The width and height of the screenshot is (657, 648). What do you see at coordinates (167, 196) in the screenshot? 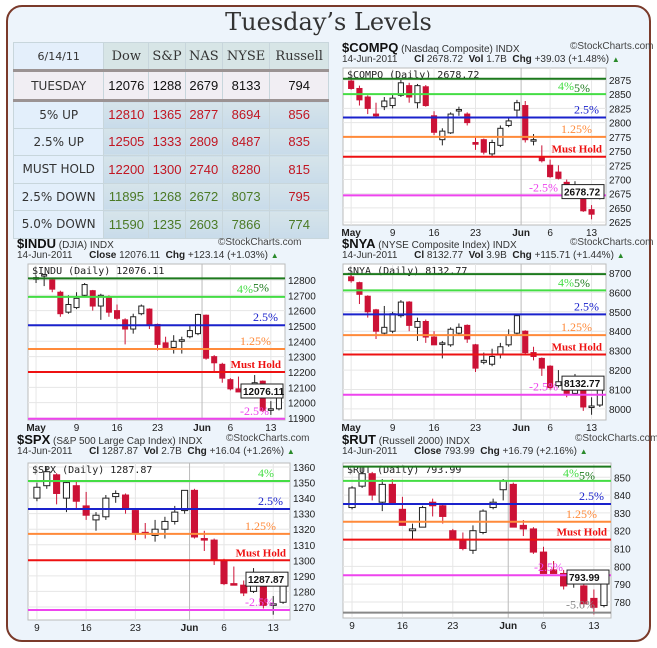
I see `cell: 1268` at bounding box center [167, 196].